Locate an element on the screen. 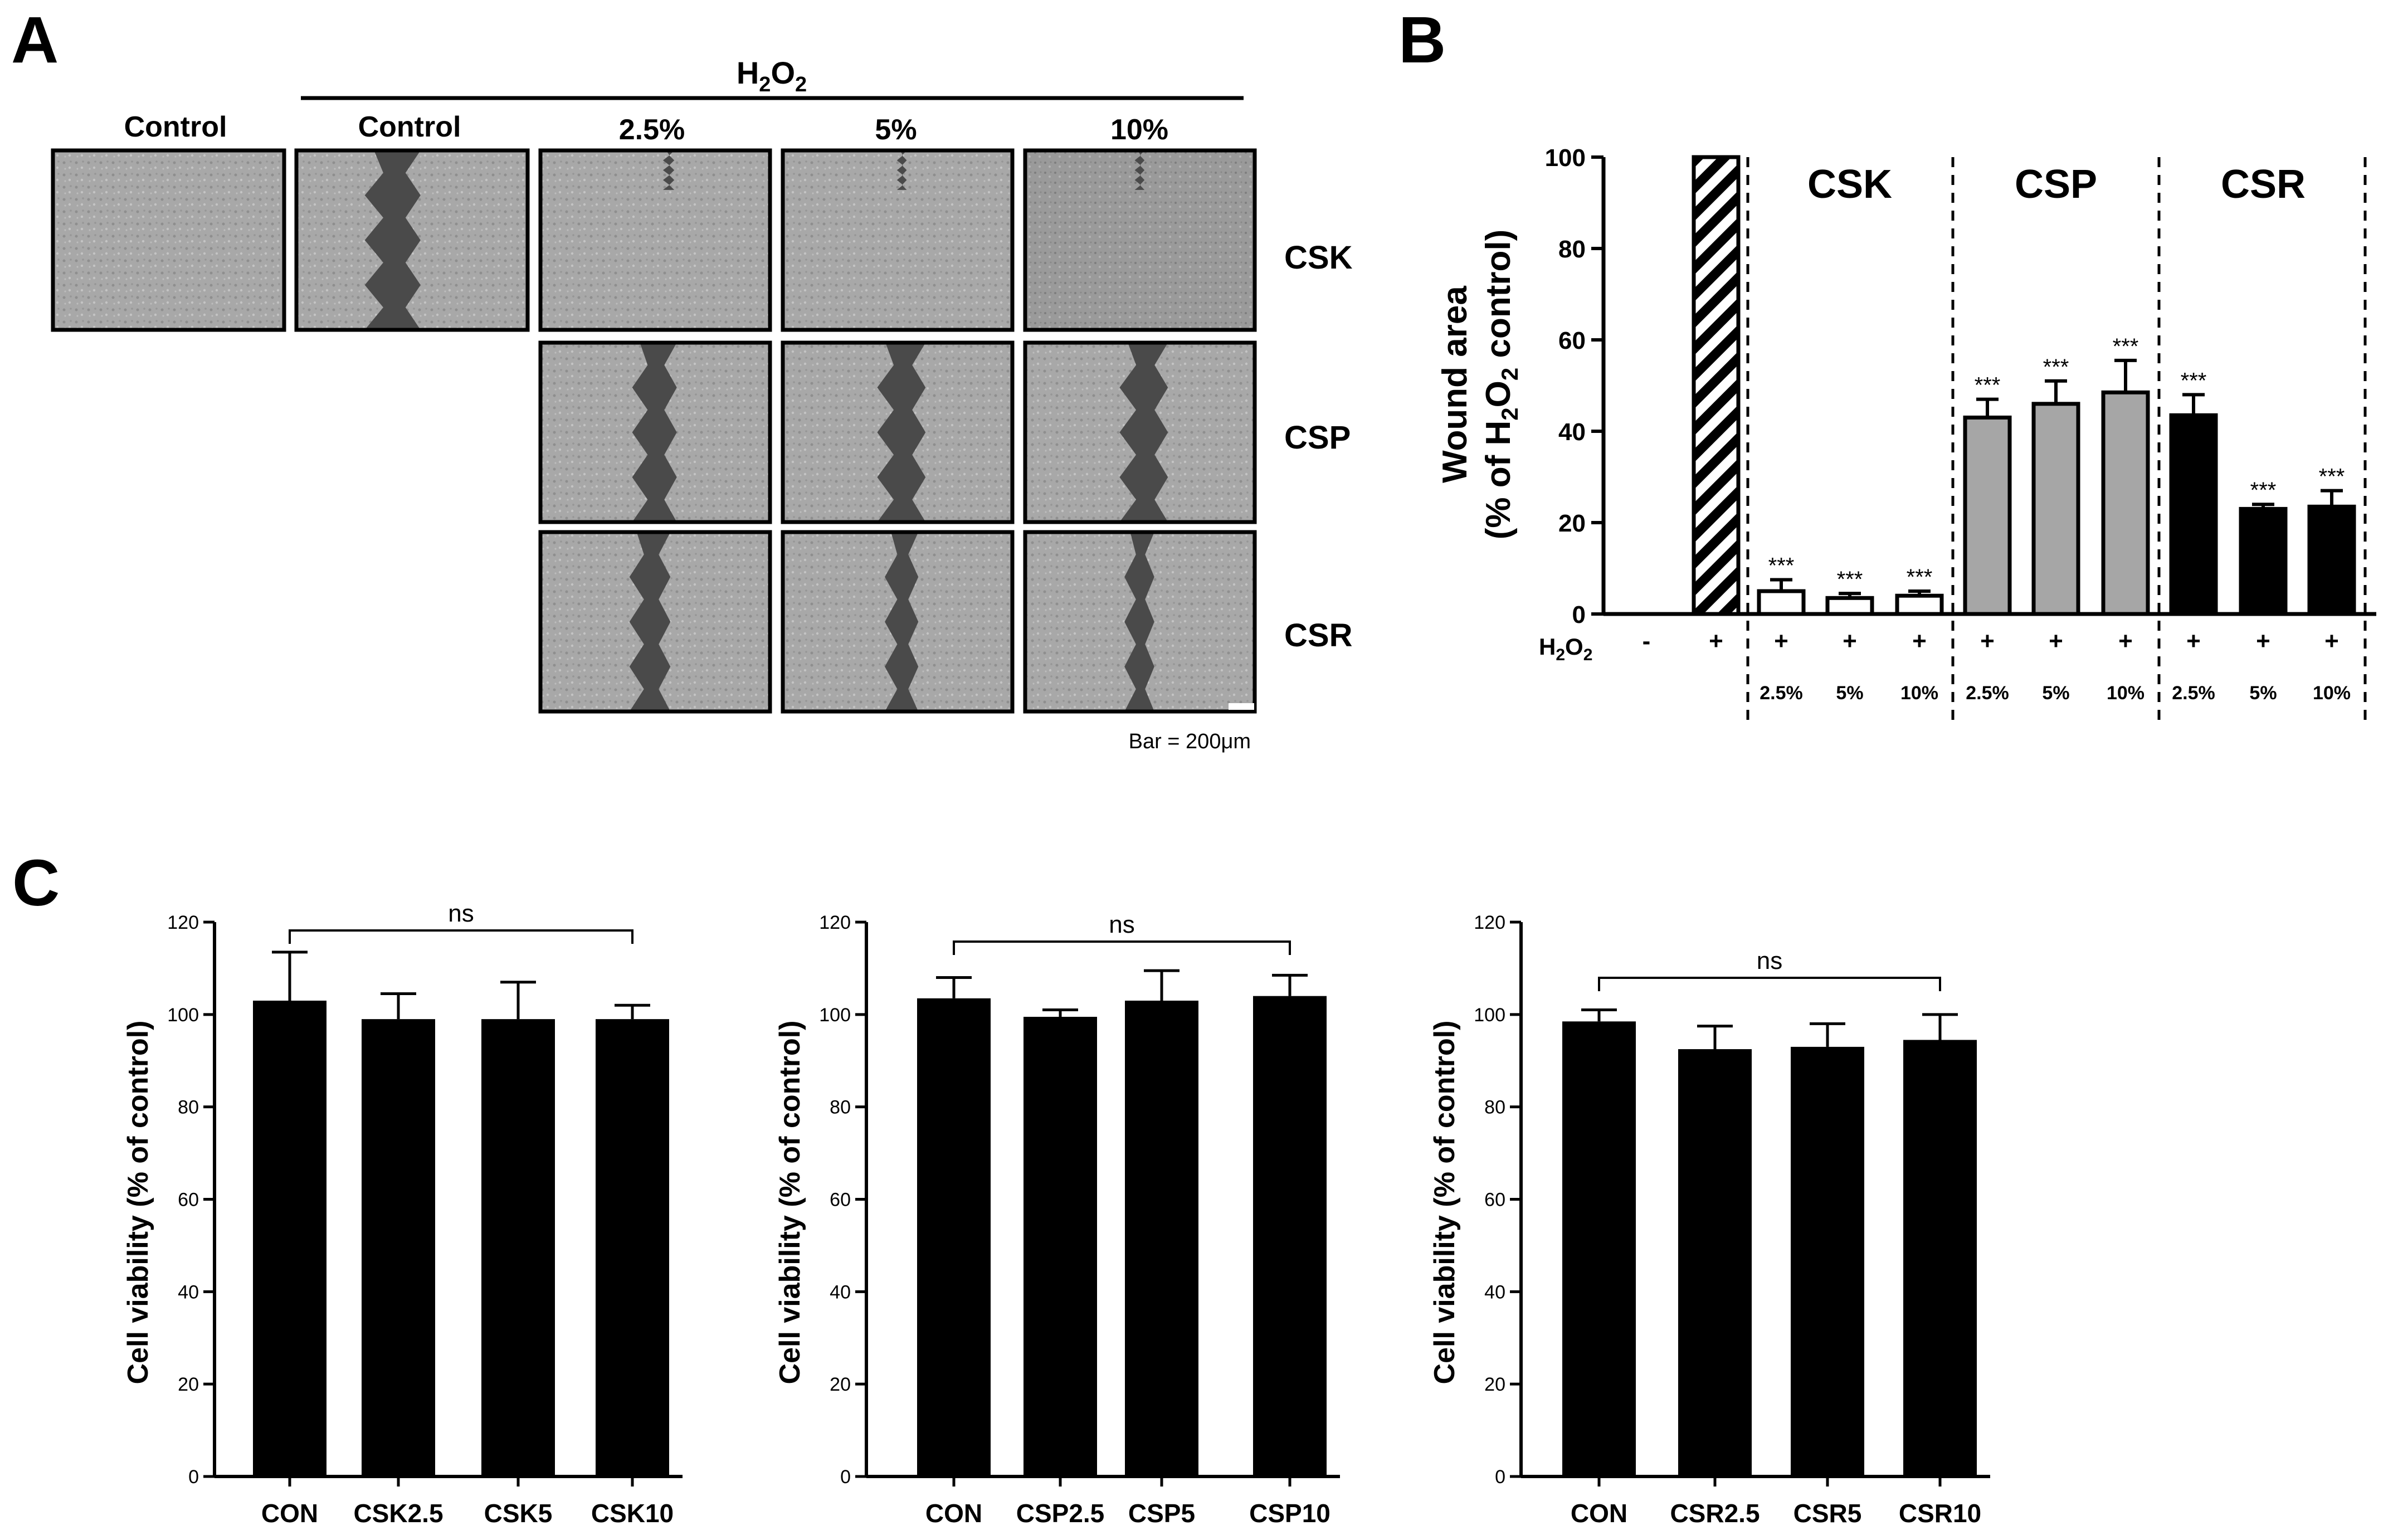 The image size is (2393, 1540). y-axis-label-line1: Wound area is located at coordinates (1455, 384).